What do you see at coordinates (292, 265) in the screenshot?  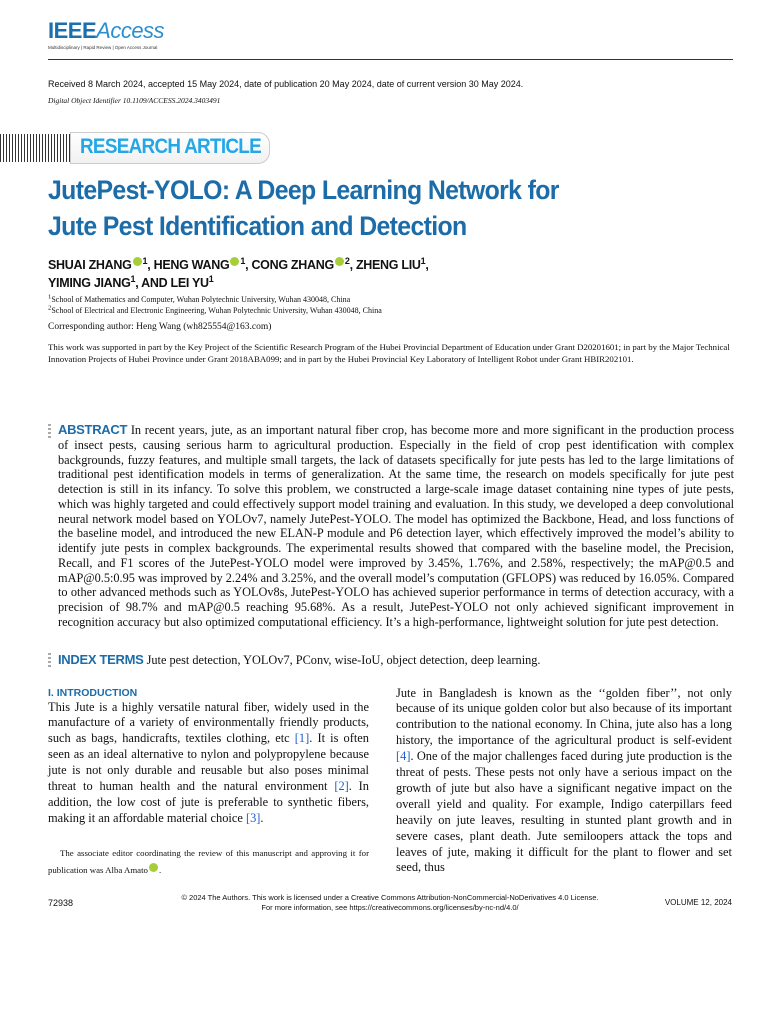 I see `author: CONG ZHANG` at bounding box center [292, 265].